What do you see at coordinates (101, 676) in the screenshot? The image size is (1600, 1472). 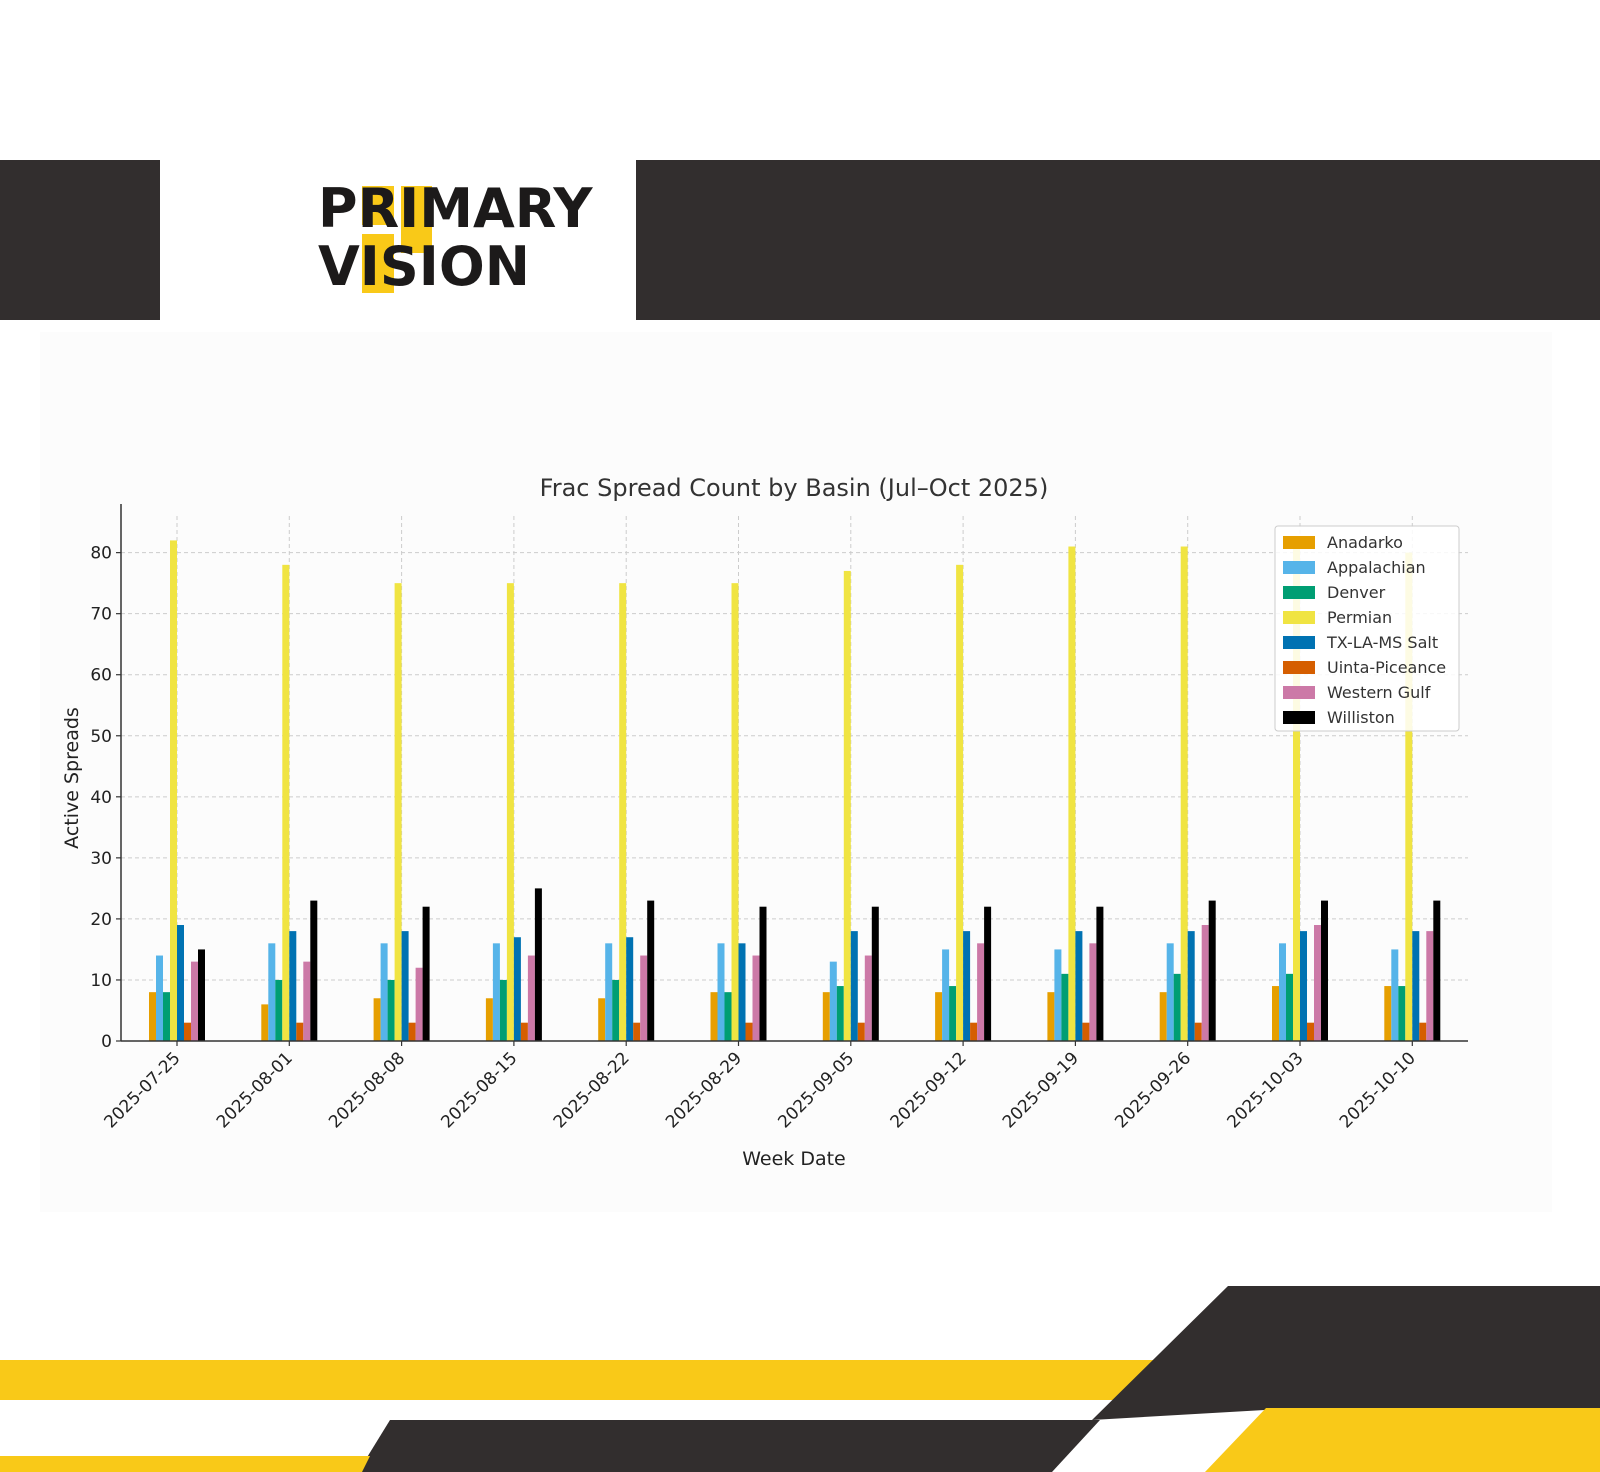 I see `y-tick-label: 60` at bounding box center [101, 676].